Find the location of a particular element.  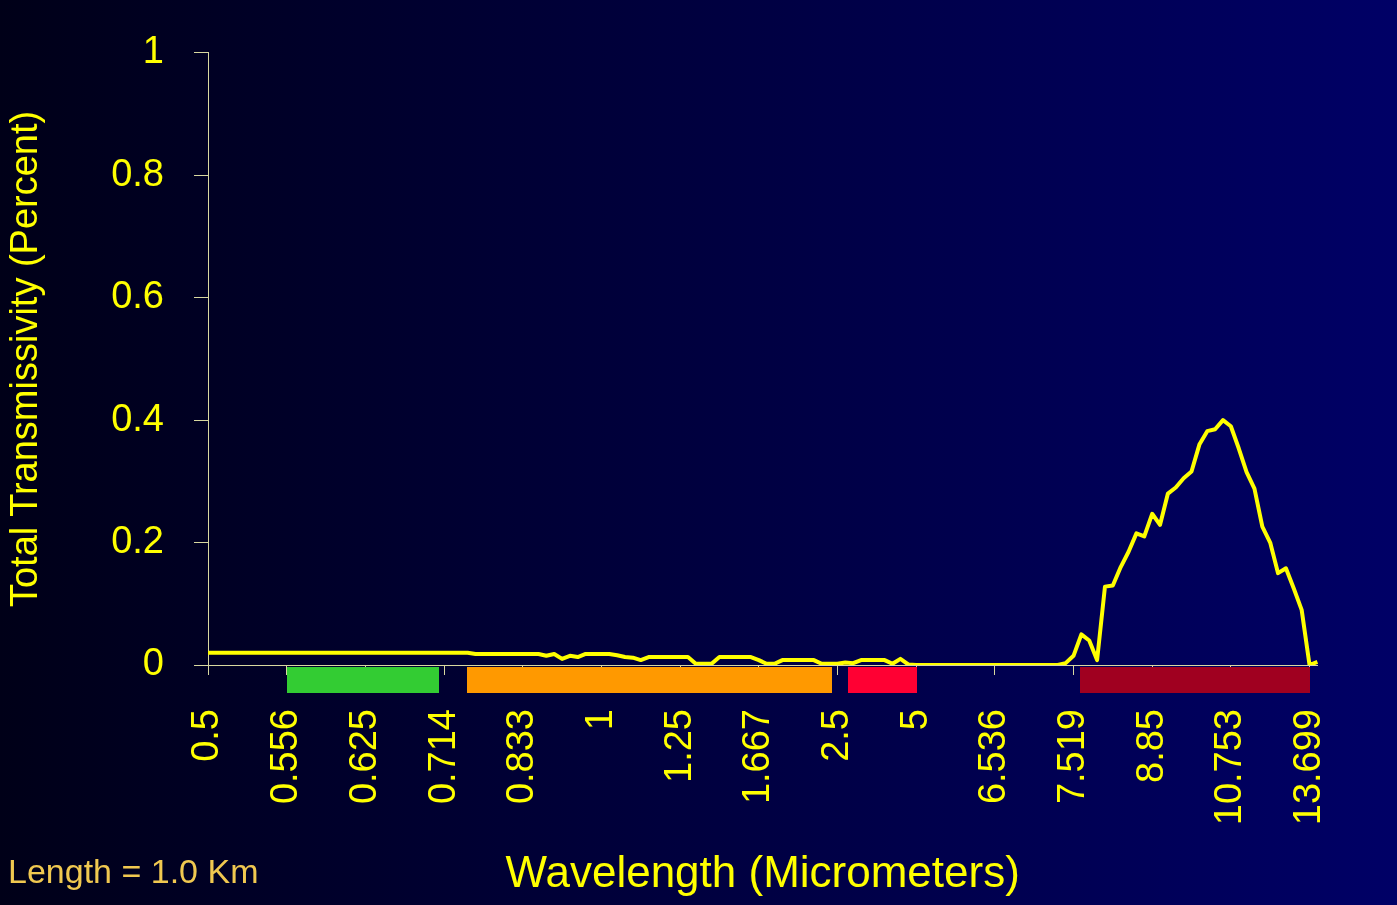

x-tick-label: 0.5 is located at coordinates (205, 735).